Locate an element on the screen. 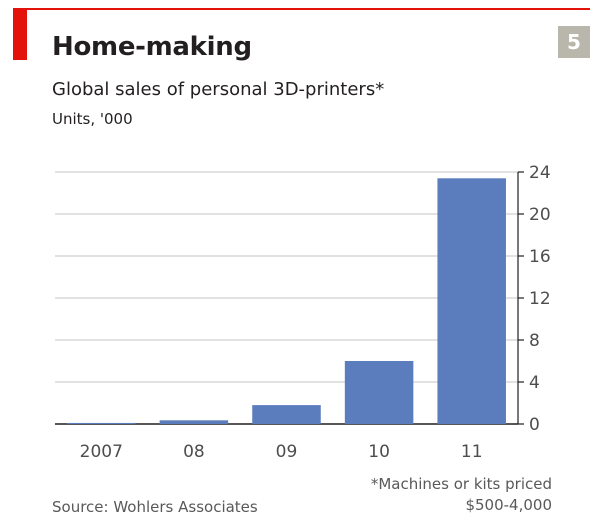 The image size is (590, 520). y-tick-label: 4 is located at coordinates (534, 383).